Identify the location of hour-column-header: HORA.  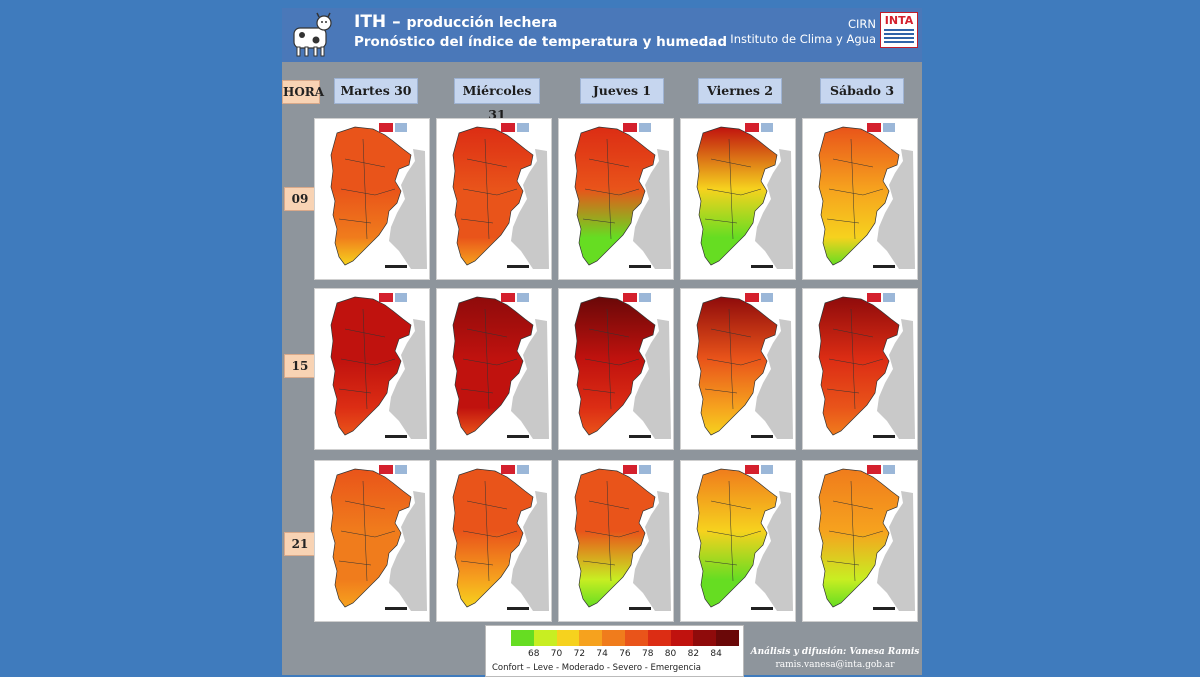
(303, 92).